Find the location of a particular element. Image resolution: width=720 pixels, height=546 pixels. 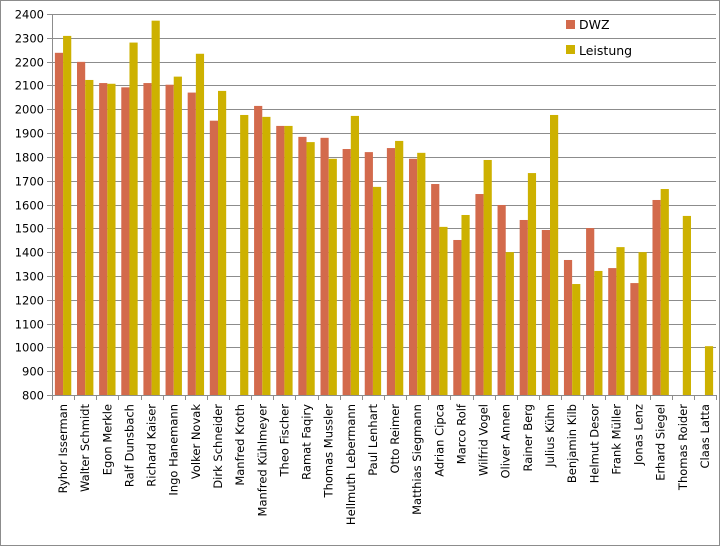

x-tick-label: Richard Kaiser is located at coordinates (152, 445).